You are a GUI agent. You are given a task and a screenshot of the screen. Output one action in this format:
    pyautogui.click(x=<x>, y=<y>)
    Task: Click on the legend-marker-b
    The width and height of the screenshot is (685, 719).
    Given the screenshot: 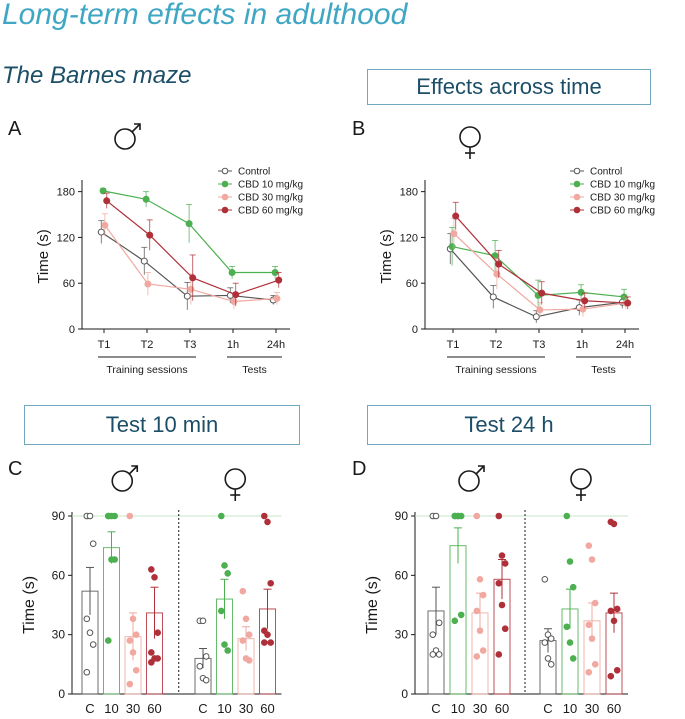 What is the action you would take?
    pyautogui.click(x=577, y=184)
    